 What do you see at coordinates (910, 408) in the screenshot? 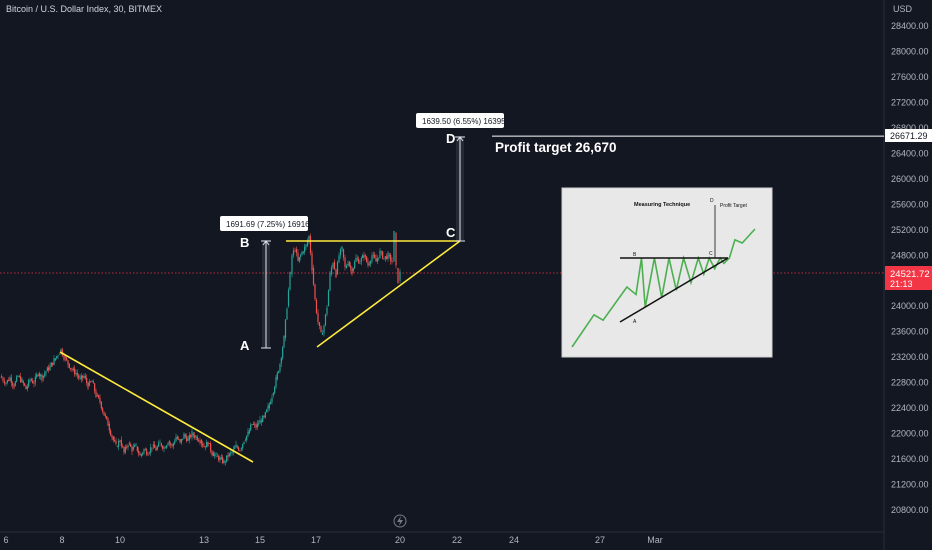
I see `price-tick-label: 22400.00` at bounding box center [910, 408].